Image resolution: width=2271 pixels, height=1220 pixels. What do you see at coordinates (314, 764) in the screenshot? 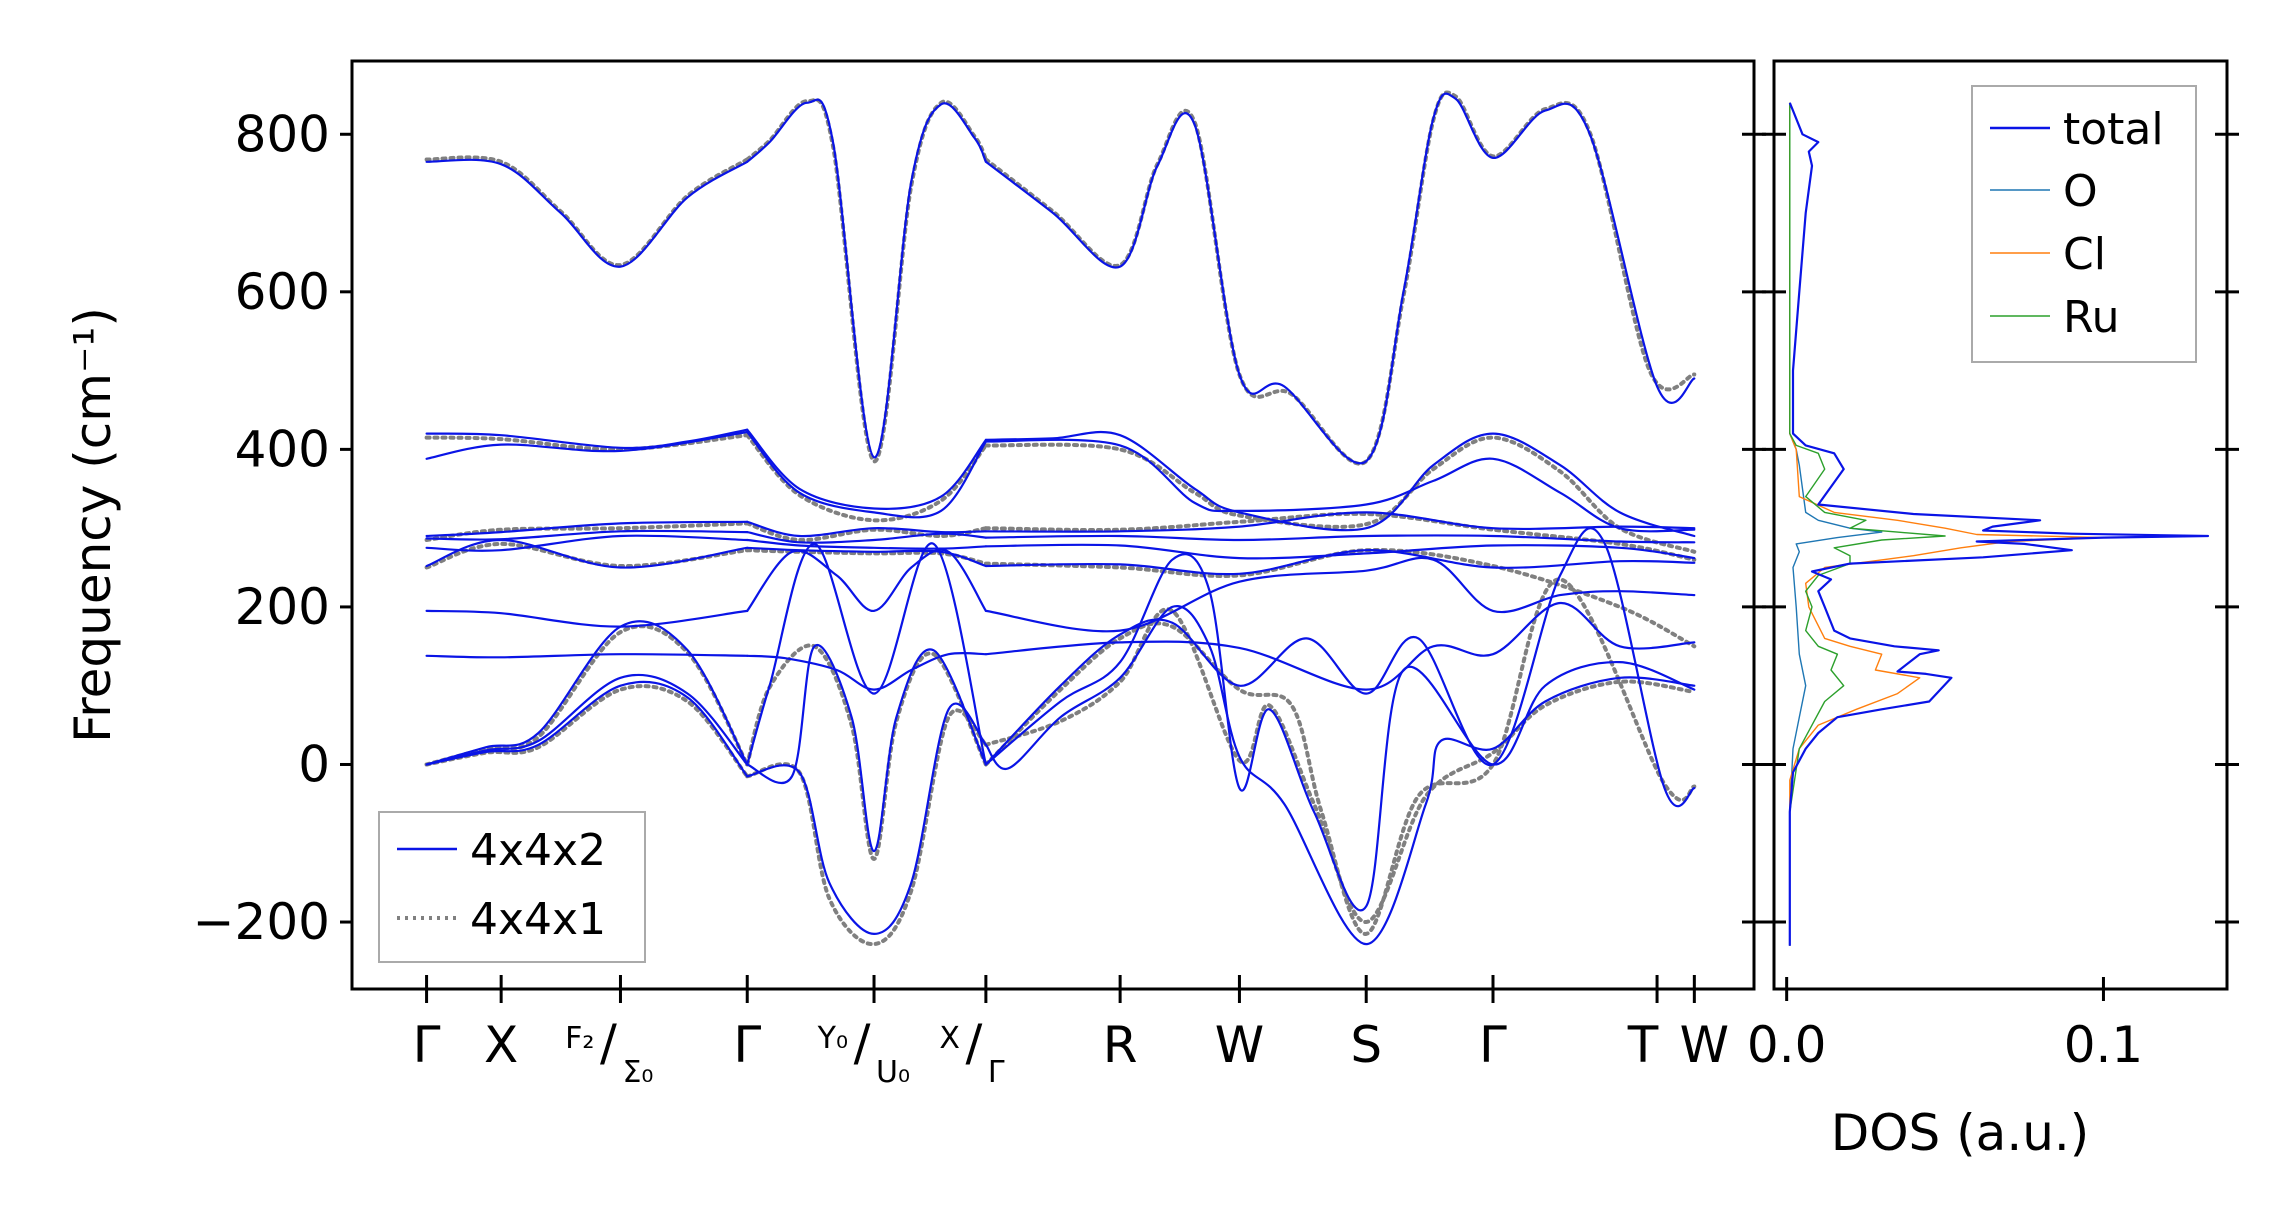
I see `y-tick-label-0: 0` at bounding box center [314, 764].